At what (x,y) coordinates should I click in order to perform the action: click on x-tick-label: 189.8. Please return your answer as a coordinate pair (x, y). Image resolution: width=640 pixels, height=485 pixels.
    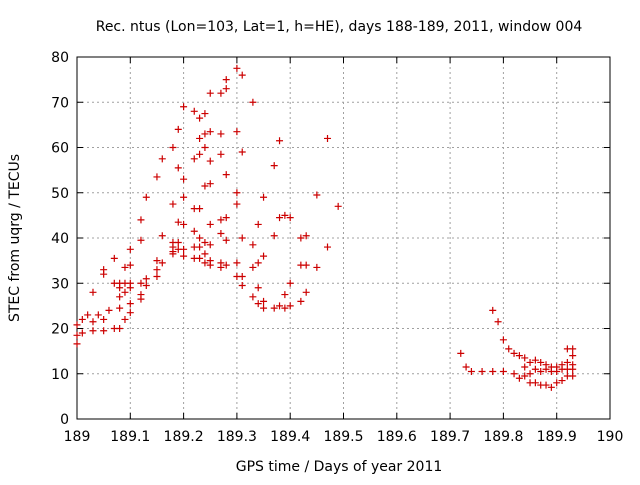
    Looking at the image, I should click on (503, 437).